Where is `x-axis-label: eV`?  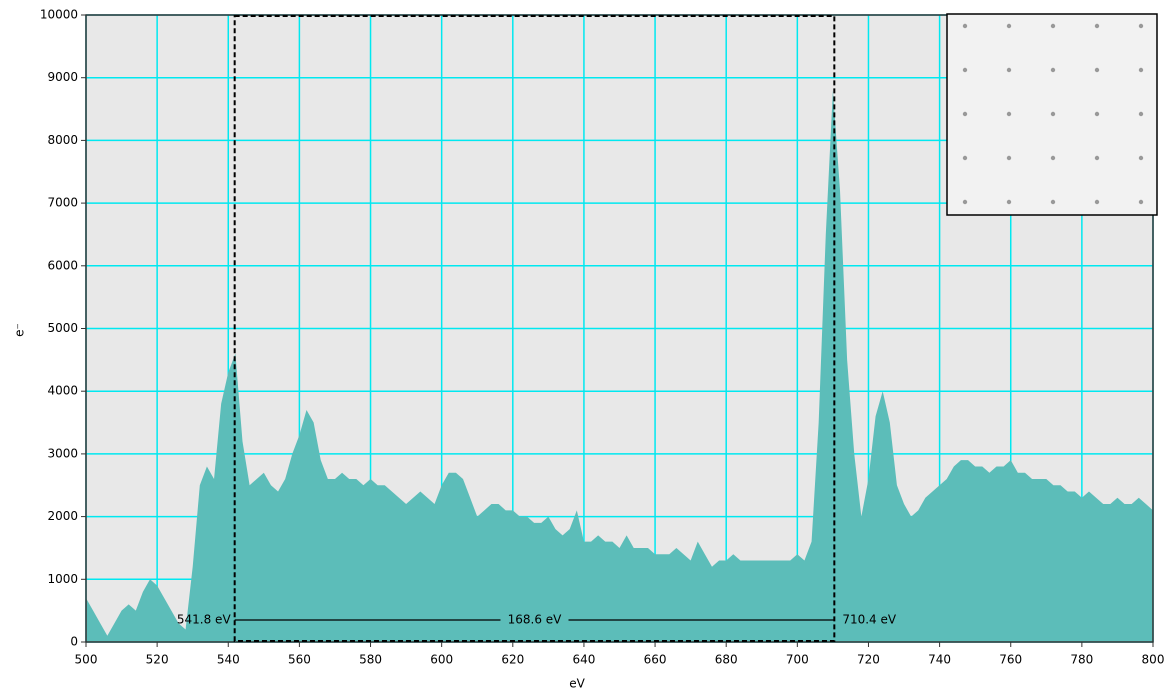 x-axis-label: eV is located at coordinates (577, 684).